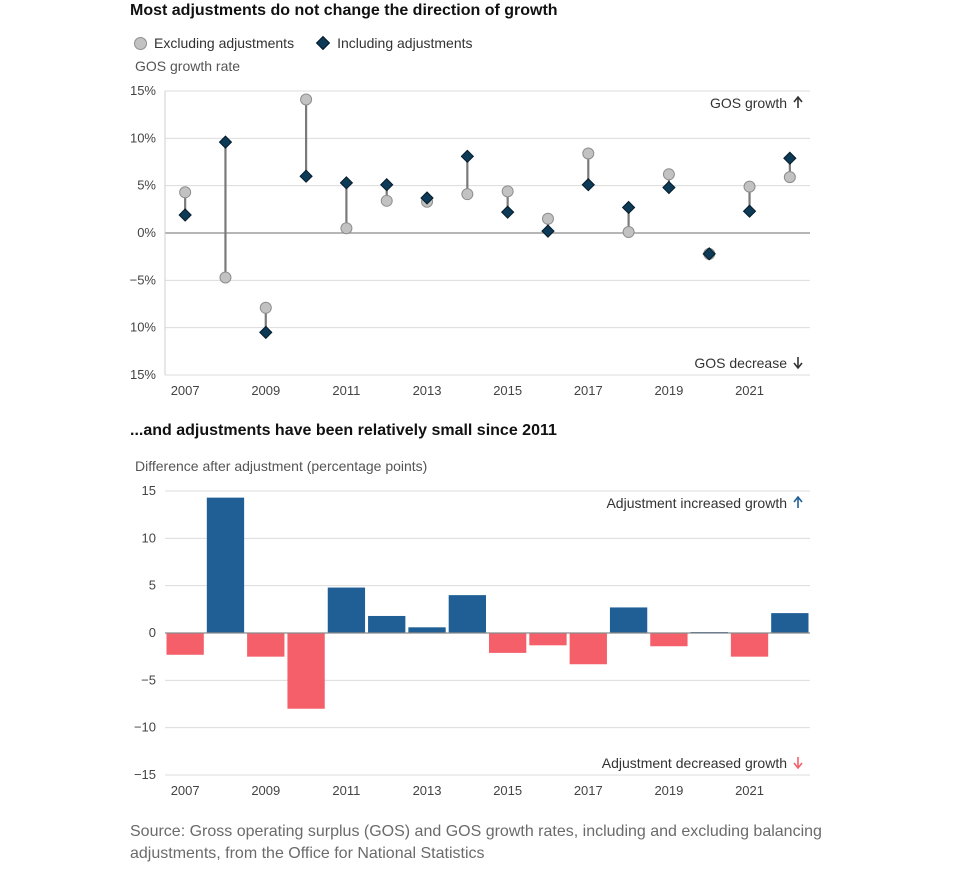 The height and width of the screenshot is (882, 960). Describe the element at coordinates (224, 43) in the screenshot. I see `legend-label-excluding: Excluding adjustments` at that location.